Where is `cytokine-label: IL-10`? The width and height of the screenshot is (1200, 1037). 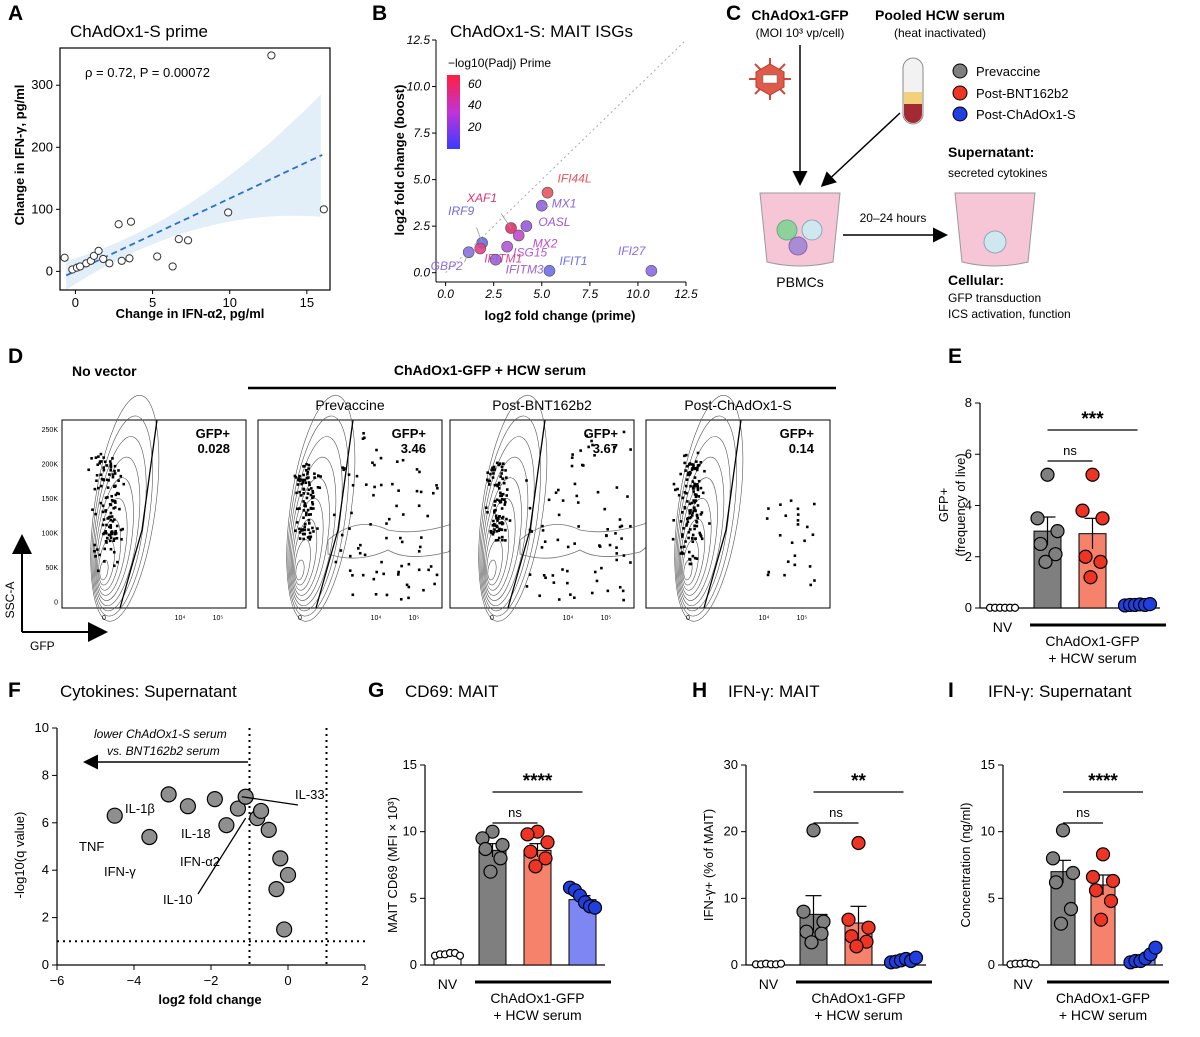
cytokine-label: IL-10 is located at coordinates (178, 899).